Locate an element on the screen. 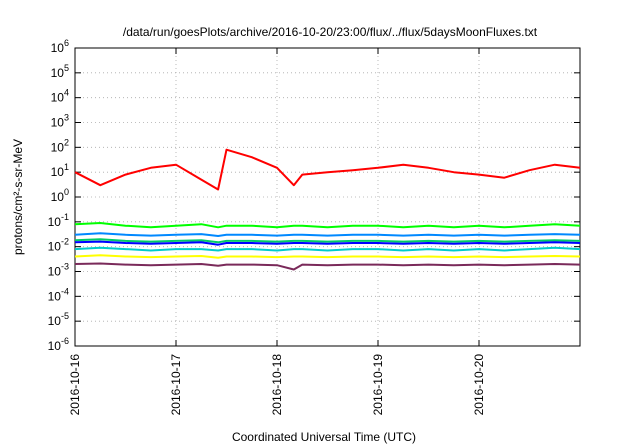  y-tick-label: 10³ is located at coordinates (60, 121).